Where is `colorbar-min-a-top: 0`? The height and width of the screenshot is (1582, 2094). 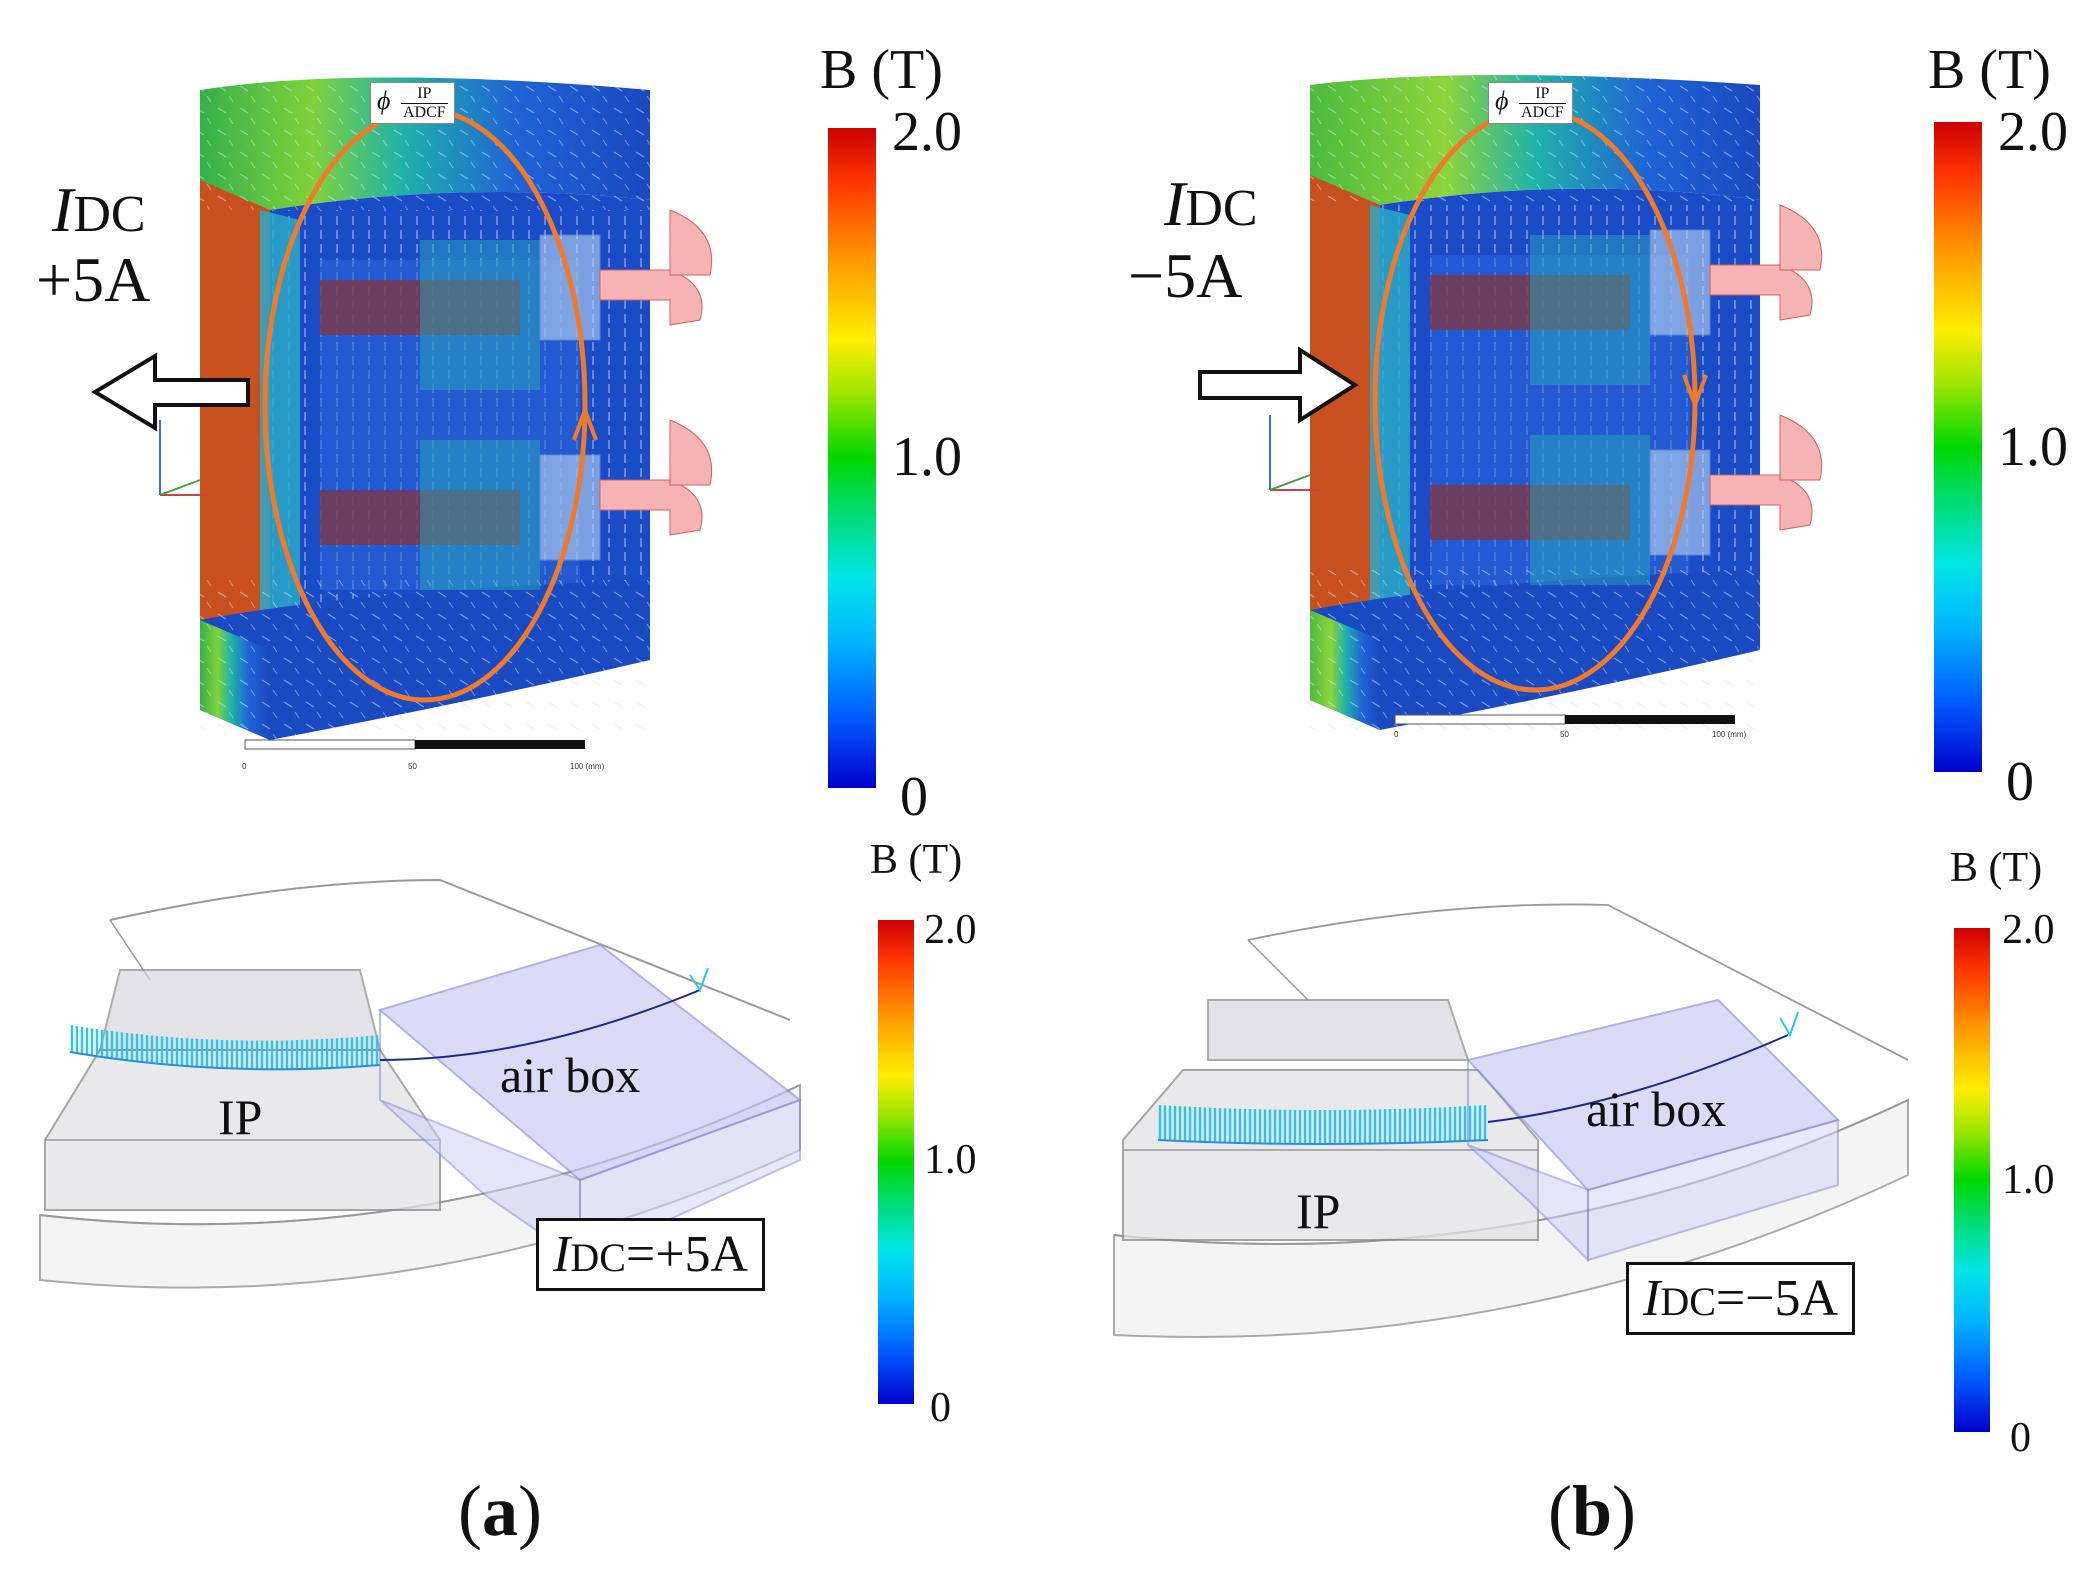
colorbar-min-a-top: 0 is located at coordinates (914, 797).